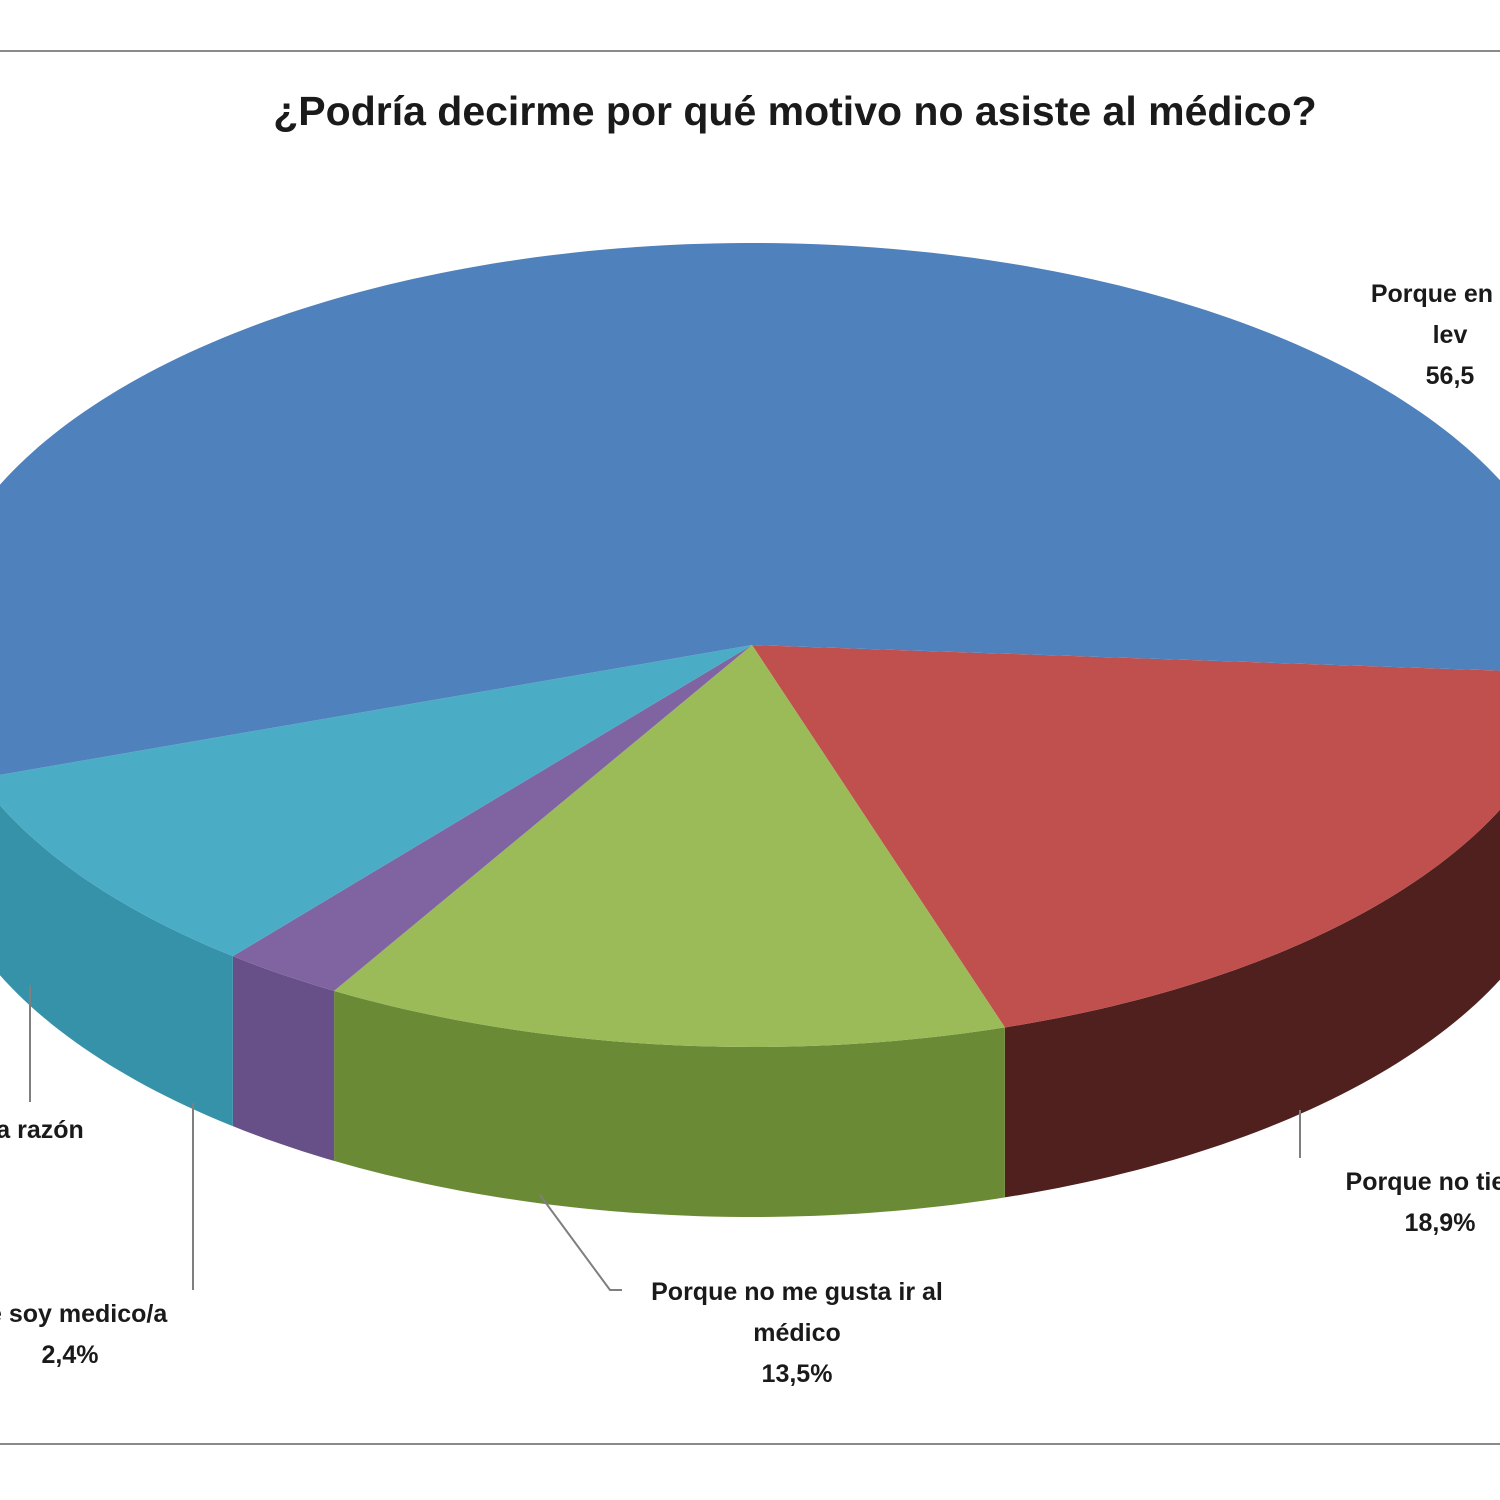  What do you see at coordinates (797, 1374) in the screenshot?
I see `slice-value-label: 13,5%` at bounding box center [797, 1374].